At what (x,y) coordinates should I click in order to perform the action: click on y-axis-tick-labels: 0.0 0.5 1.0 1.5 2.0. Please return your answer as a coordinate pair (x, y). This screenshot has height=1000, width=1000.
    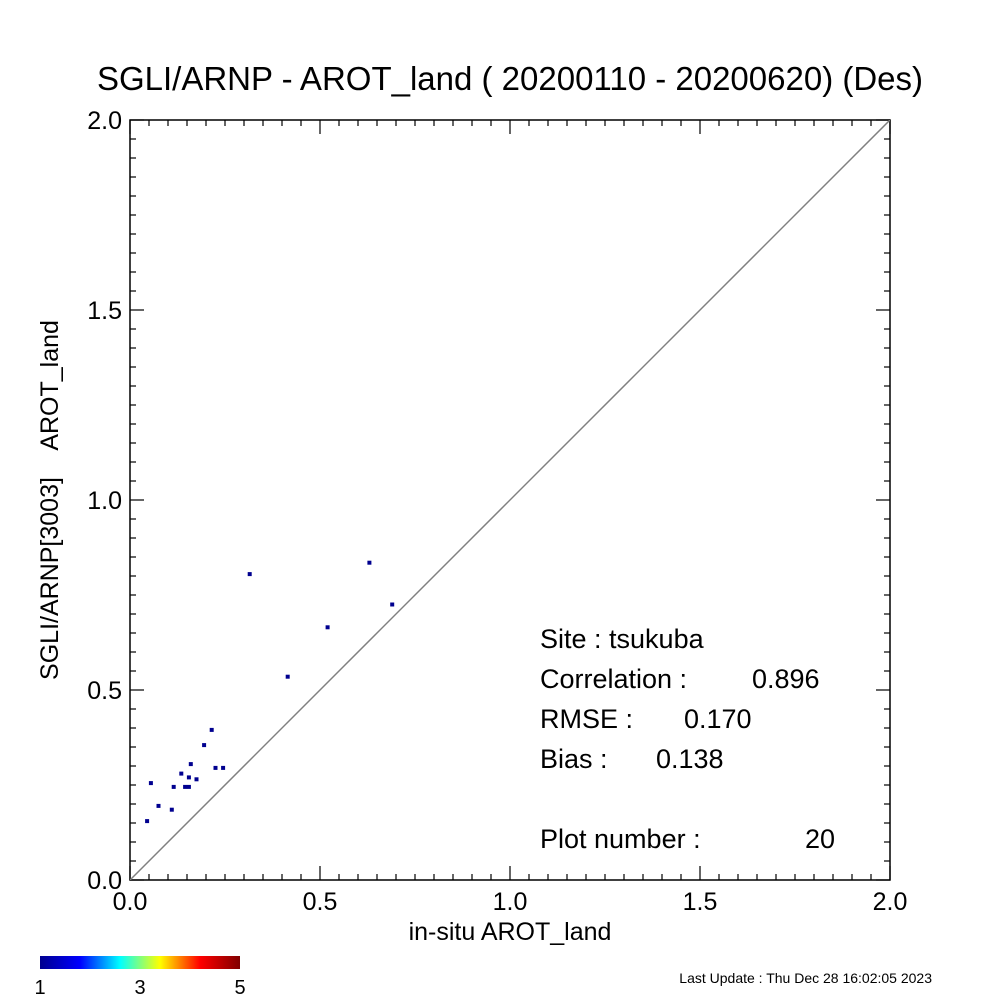
    Looking at the image, I should click on (104, 501).